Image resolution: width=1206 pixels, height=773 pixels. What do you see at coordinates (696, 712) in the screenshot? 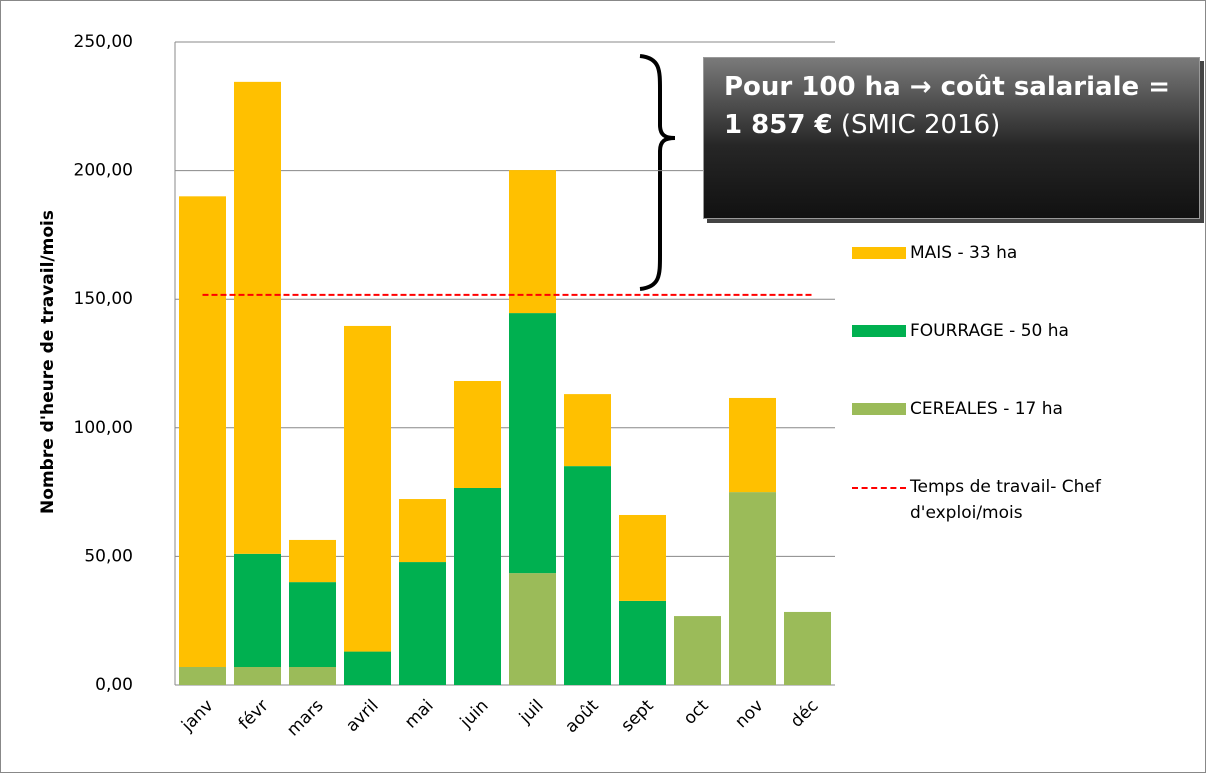
I see `x-tick-label: oct` at bounding box center [696, 712].